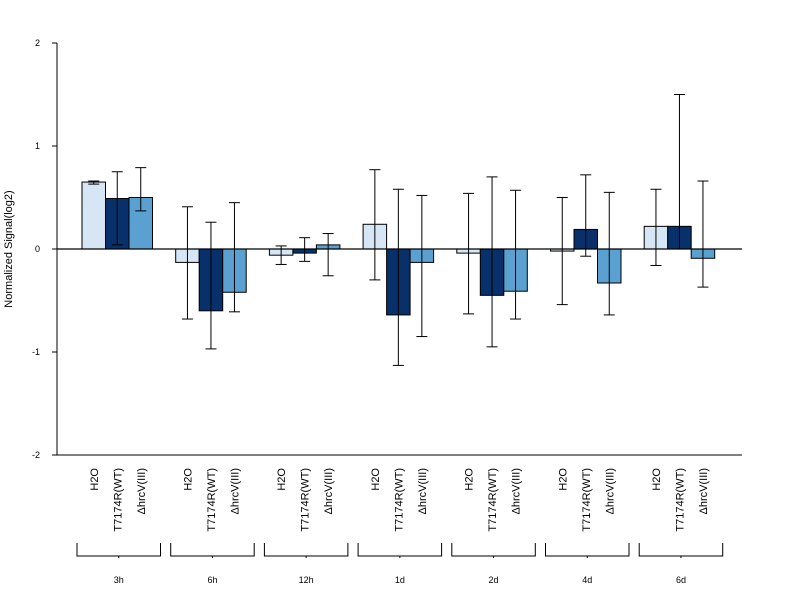 The width and height of the screenshot is (800, 605). What do you see at coordinates (36, 352) in the screenshot?
I see `y-tick-label: -1` at bounding box center [36, 352].